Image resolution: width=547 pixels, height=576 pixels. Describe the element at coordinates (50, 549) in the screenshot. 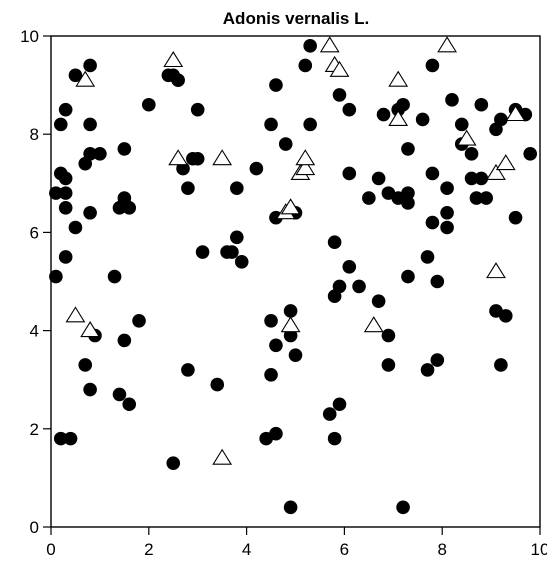

I see `x-tick-label-0: 0` at that location.